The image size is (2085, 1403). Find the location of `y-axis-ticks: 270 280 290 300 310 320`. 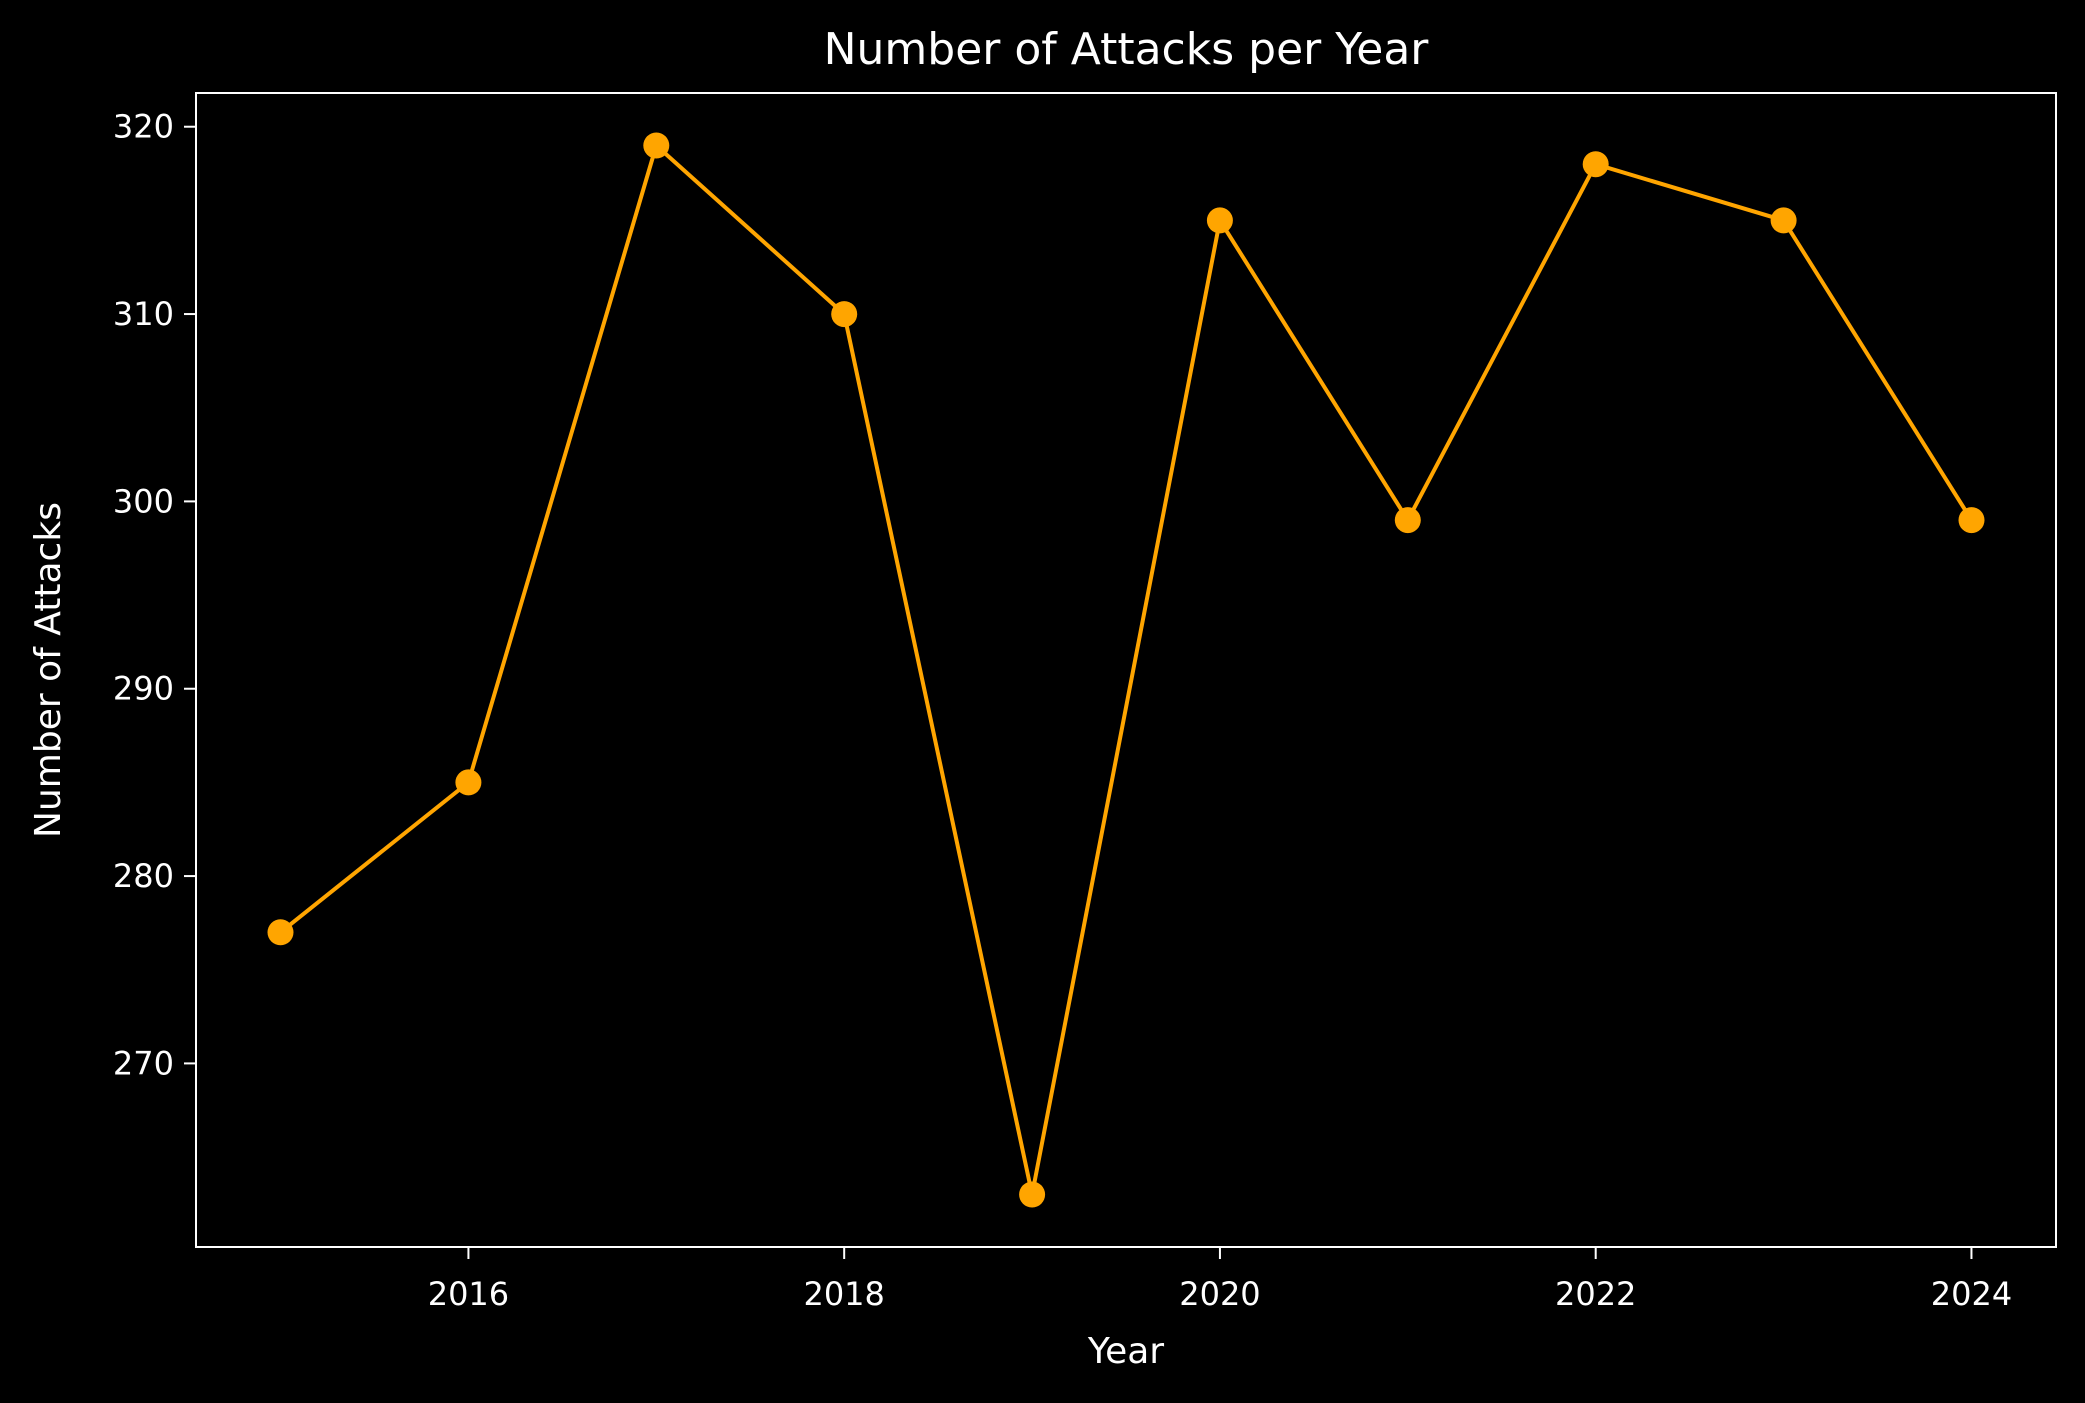

y-axis-ticks: 270 280 290 300 310 320 is located at coordinates (154, 595).